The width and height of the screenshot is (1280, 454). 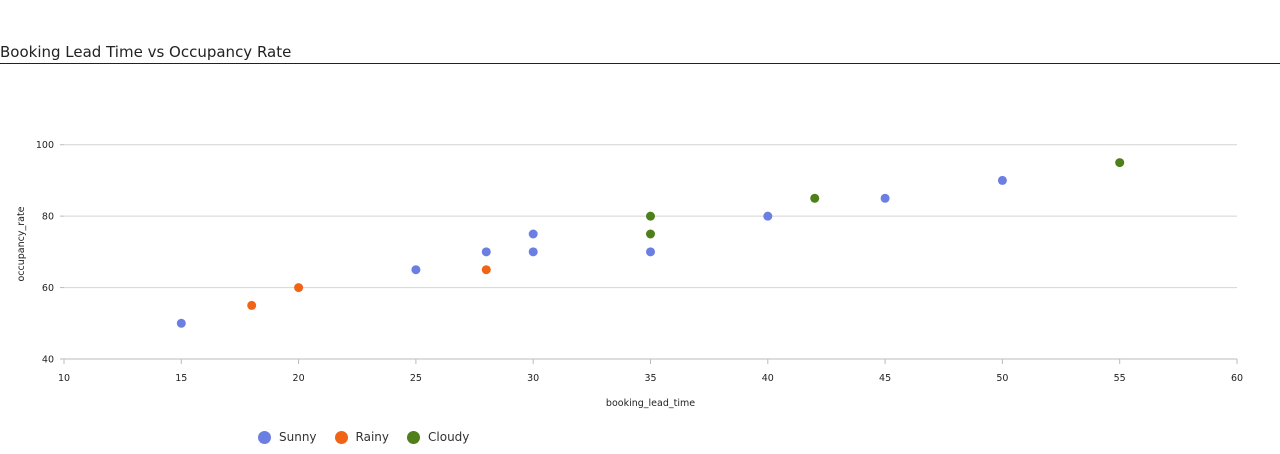 I want to click on legend-swatch-cloudy, so click(x=414, y=437).